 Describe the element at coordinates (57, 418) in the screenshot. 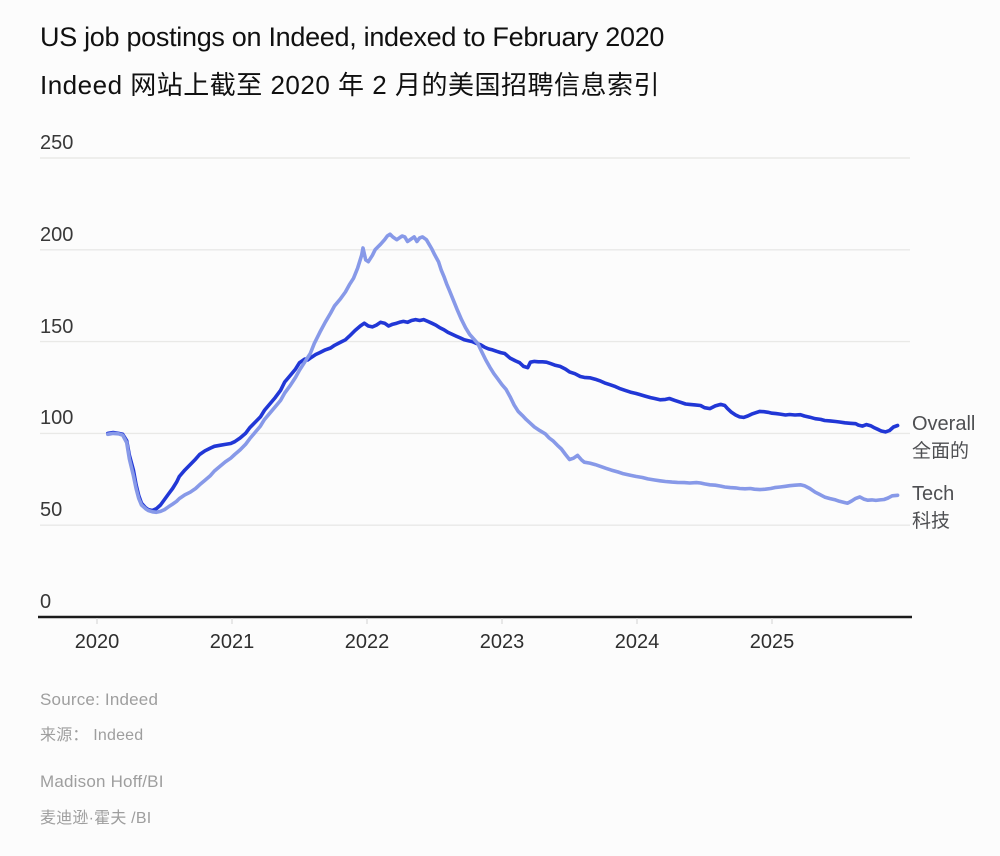

I see `y-axis-label-100: 100` at that location.